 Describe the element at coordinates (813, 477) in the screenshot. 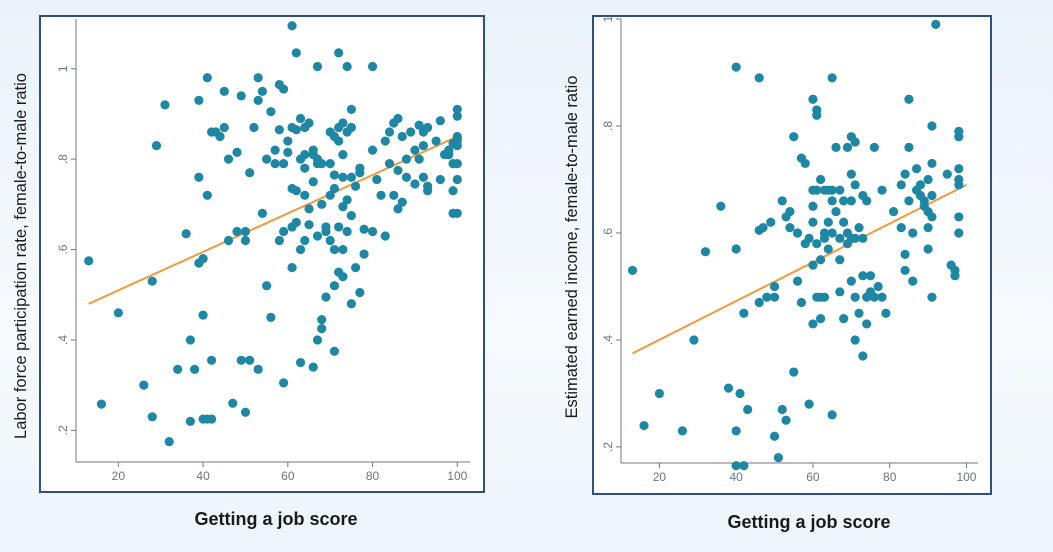

I see `x-tick-label: 60` at that location.